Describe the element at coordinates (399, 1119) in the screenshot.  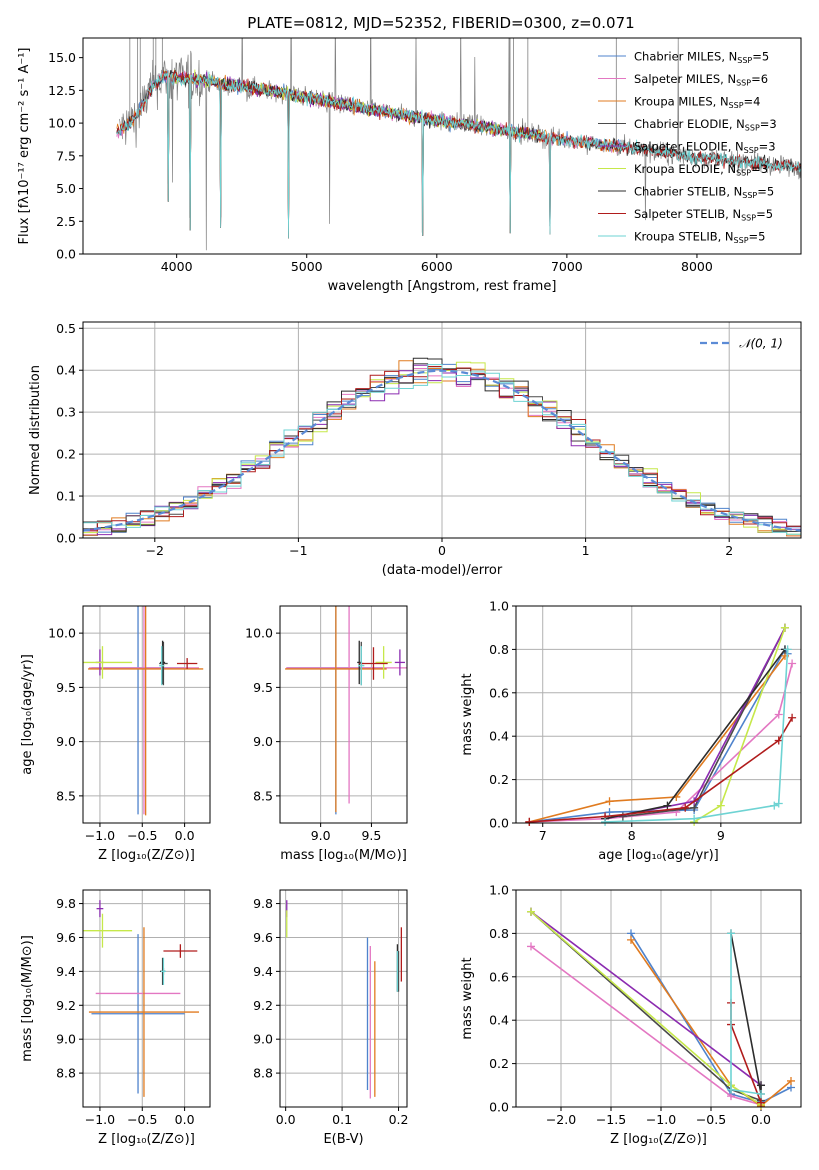
I see `p6-xtick-label-2: 0.2` at that location.